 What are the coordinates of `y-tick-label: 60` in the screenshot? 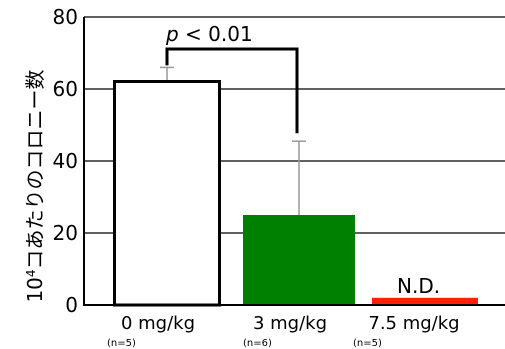 It's located at (65, 89).